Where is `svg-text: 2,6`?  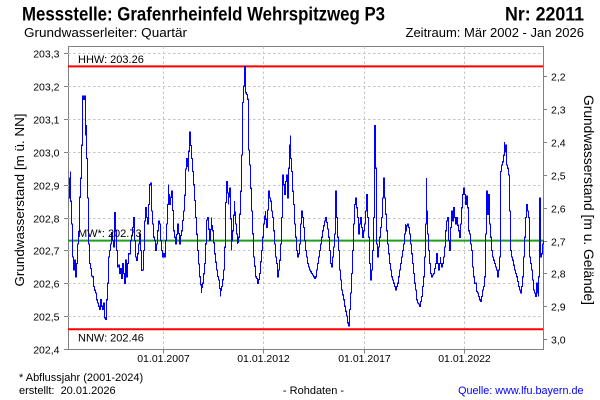 svg-text: 2,6 is located at coordinates (558, 209).